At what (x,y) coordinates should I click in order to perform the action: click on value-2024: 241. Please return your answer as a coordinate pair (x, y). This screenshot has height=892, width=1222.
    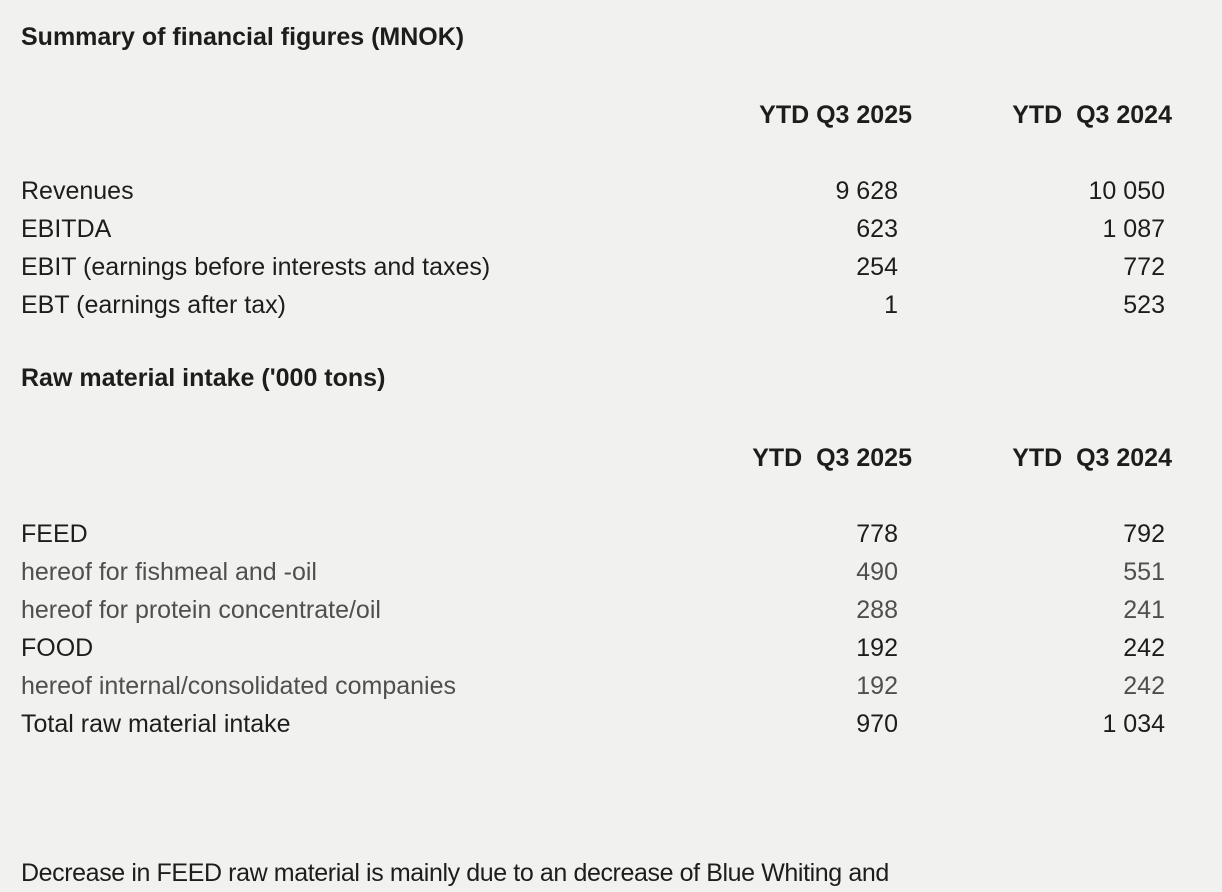
    Looking at the image, I should click on (1144, 610).